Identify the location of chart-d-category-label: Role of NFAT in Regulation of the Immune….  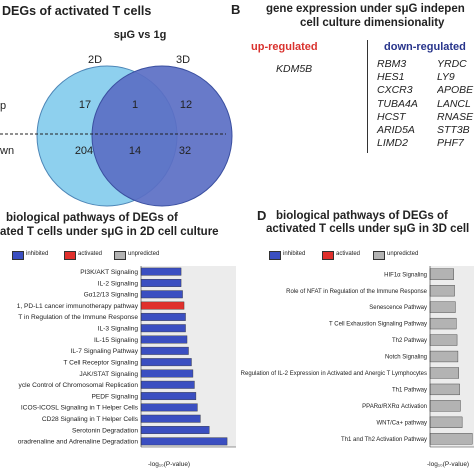
(357, 292).